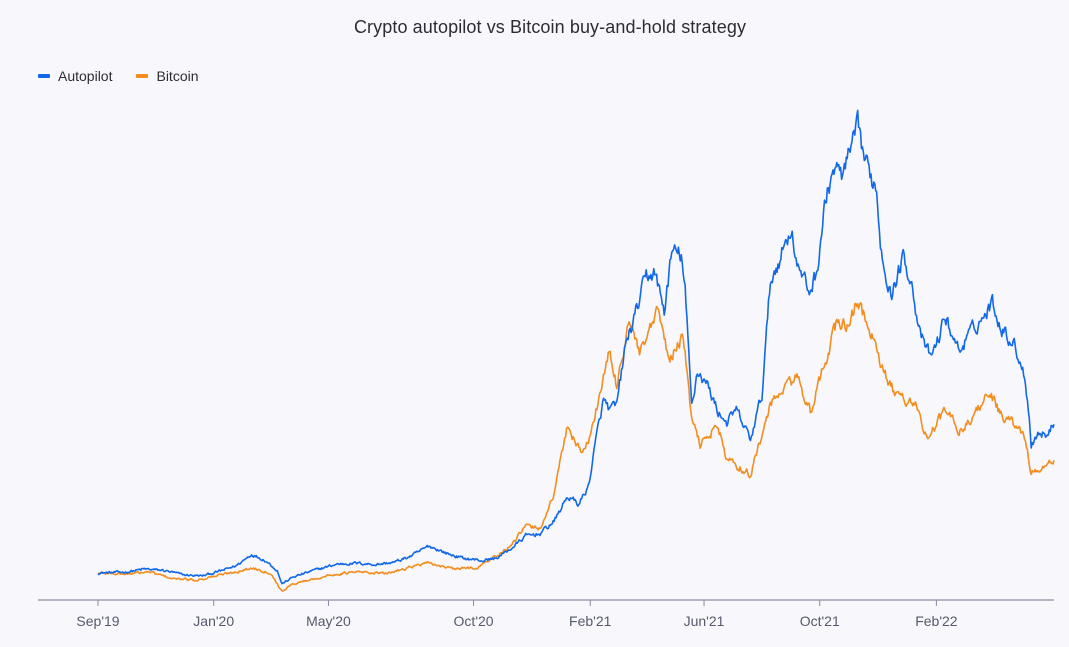 The image size is (1069, 647). What do you see at coordinates (213, 621) in the screenshot?
I see `x-tick-label: Jan'20` at bounding box center [213, 621].